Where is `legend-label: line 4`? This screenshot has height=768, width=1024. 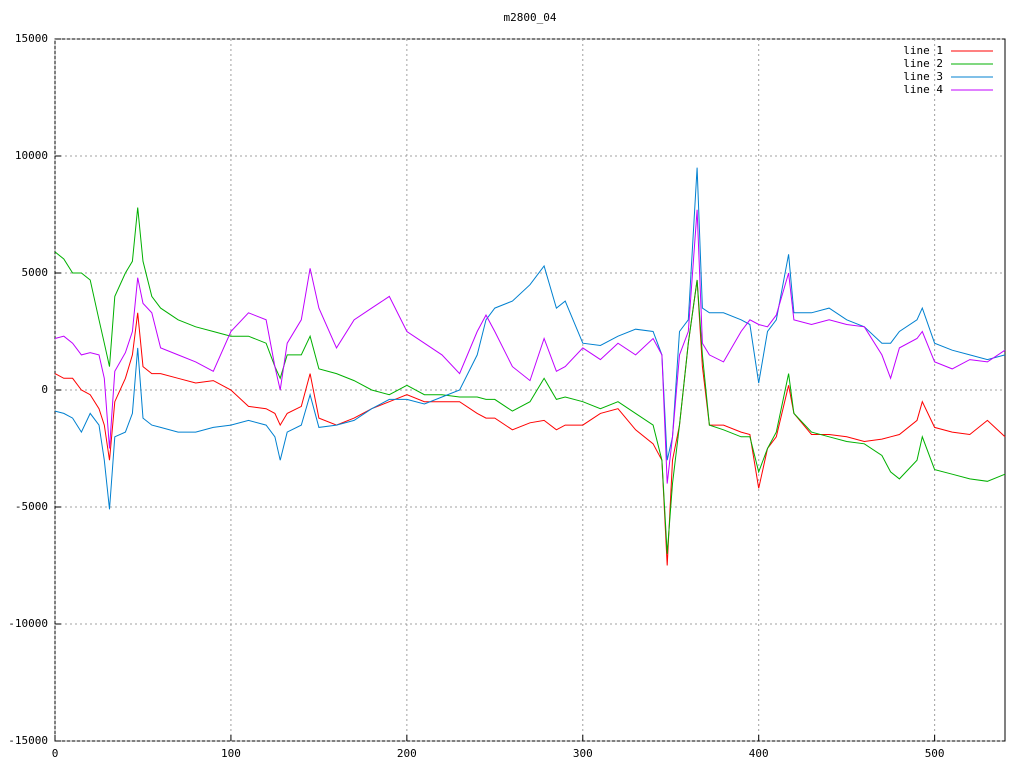
legend-label: line 4 is located at coordinates (923, 89).